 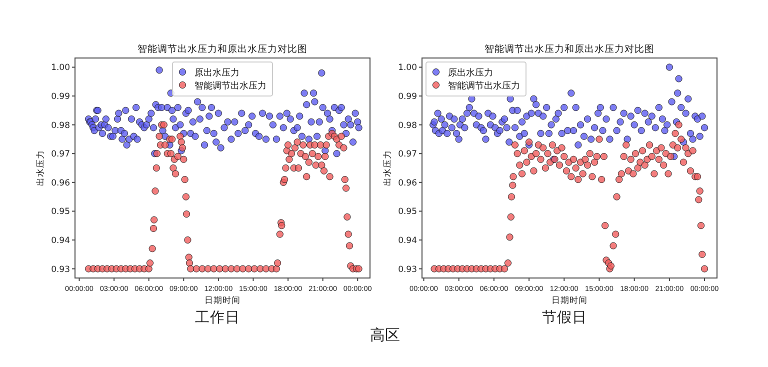 I want to click on text: 高区, so click(x=385, y=335).